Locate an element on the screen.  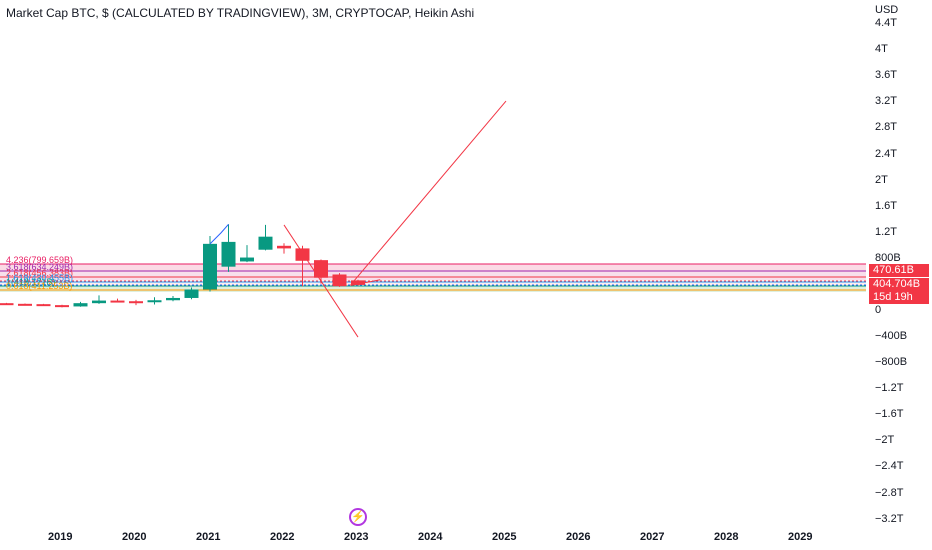
price-tick-label: −800B is located at coordinates (891, 362).